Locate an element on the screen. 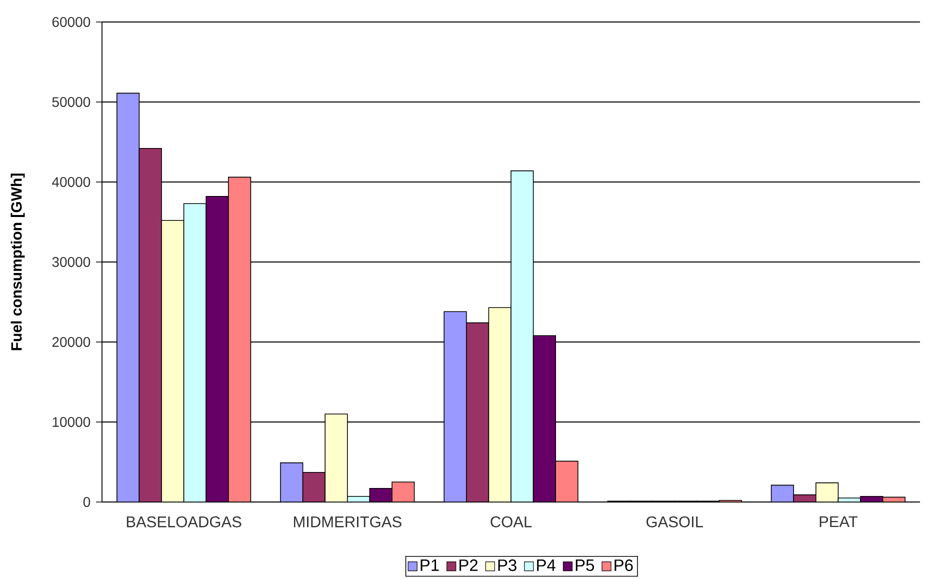 This screenshot has width=925, height=579. y-axis-title: Fuel consumption [GWh] is located at coordinates (17, 262).